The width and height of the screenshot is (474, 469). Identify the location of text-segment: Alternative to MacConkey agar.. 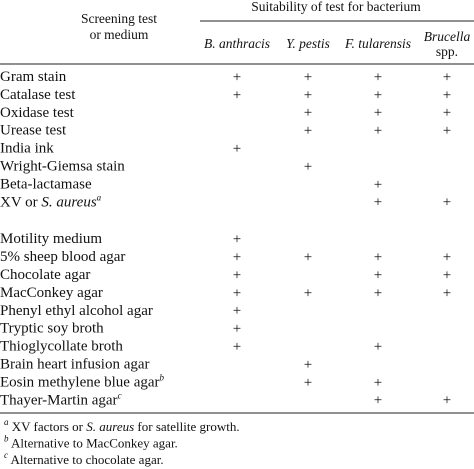
(93, 442).